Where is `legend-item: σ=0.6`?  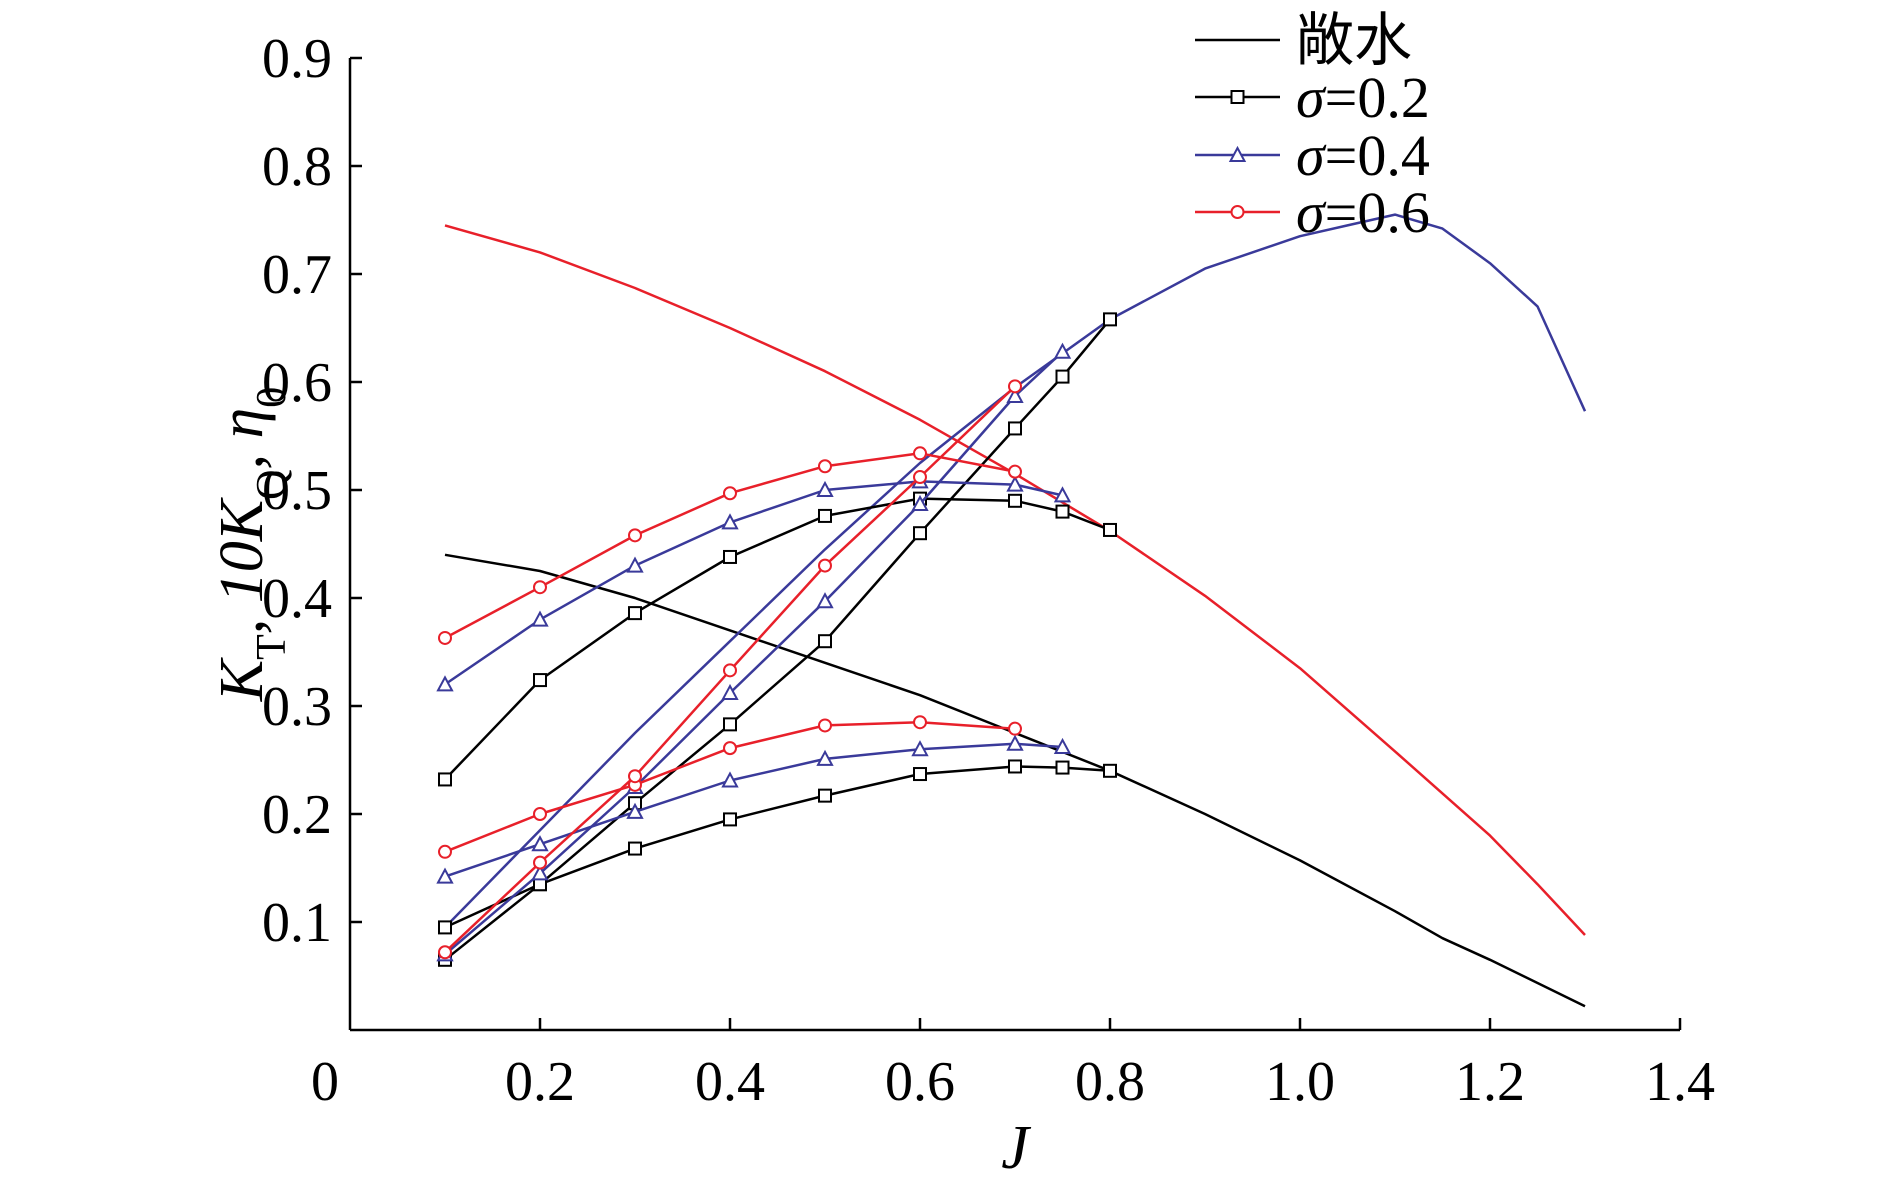 legend-item: σ=0.6 is located at coordinates (1312, 212).